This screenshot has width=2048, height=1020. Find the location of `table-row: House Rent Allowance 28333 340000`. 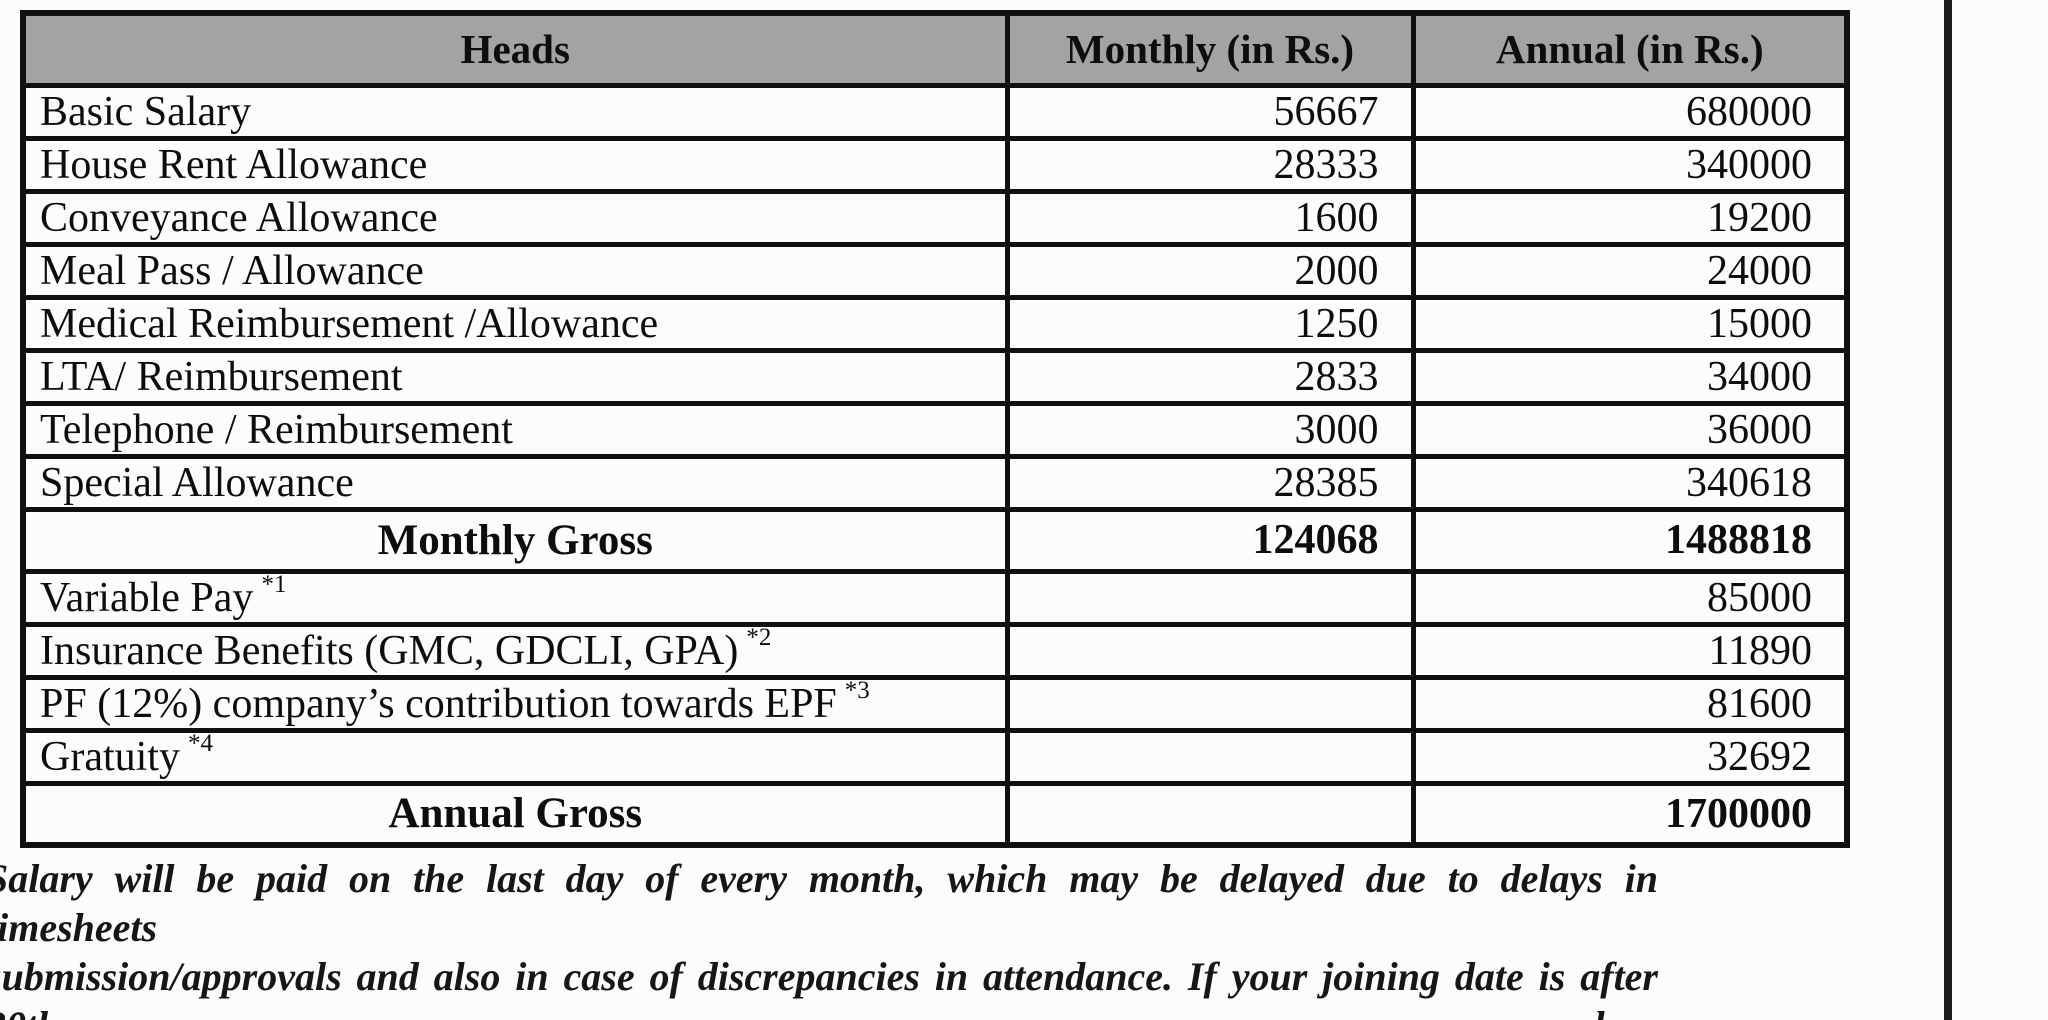

table-row: House Rent Allowance 28333 340000 is located at coordinates (935, 164).